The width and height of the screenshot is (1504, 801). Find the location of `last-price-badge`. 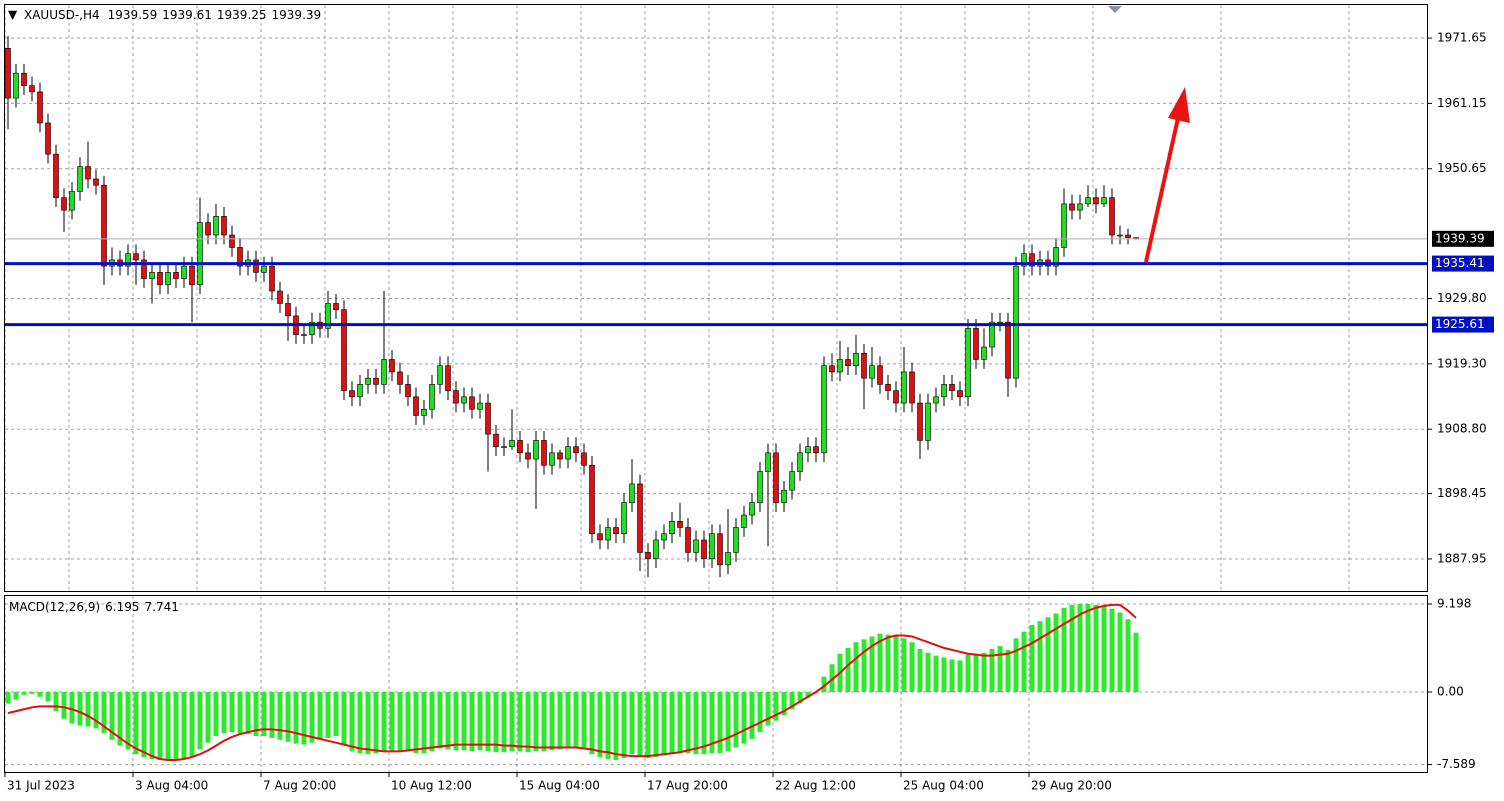

last-price-badge is located at coordinates (1463, 238).